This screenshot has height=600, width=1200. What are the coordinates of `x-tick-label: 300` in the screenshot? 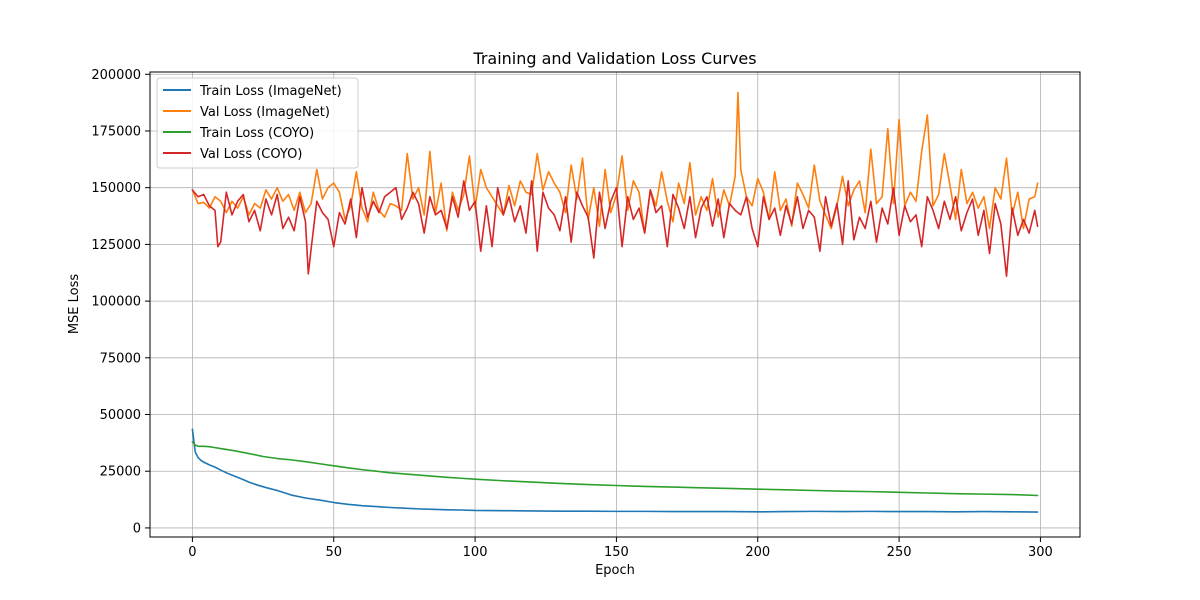 It's located at (1040, 552).